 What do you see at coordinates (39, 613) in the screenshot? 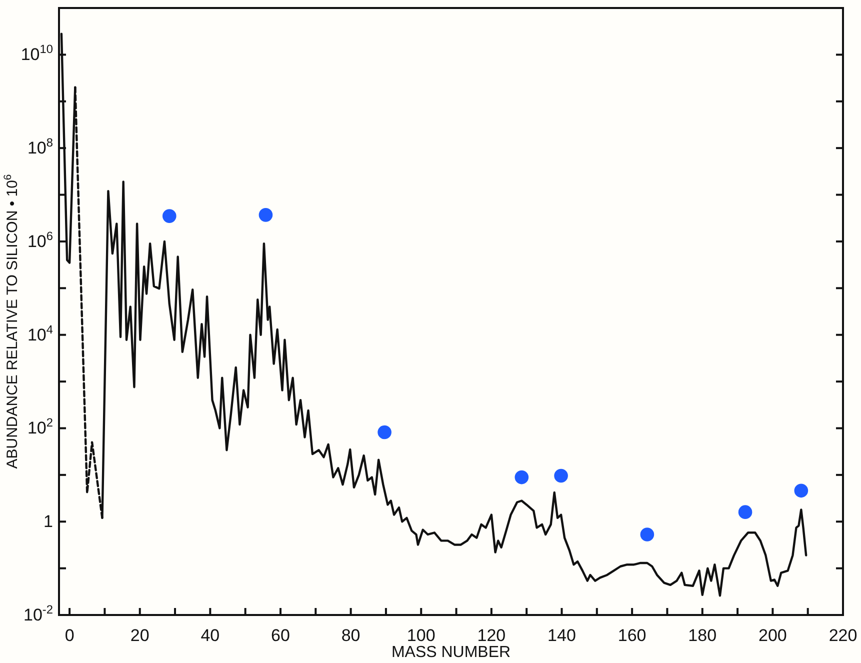
I see `y-tick-label: 10$^{-2}$` at bounding box center [39, 613].